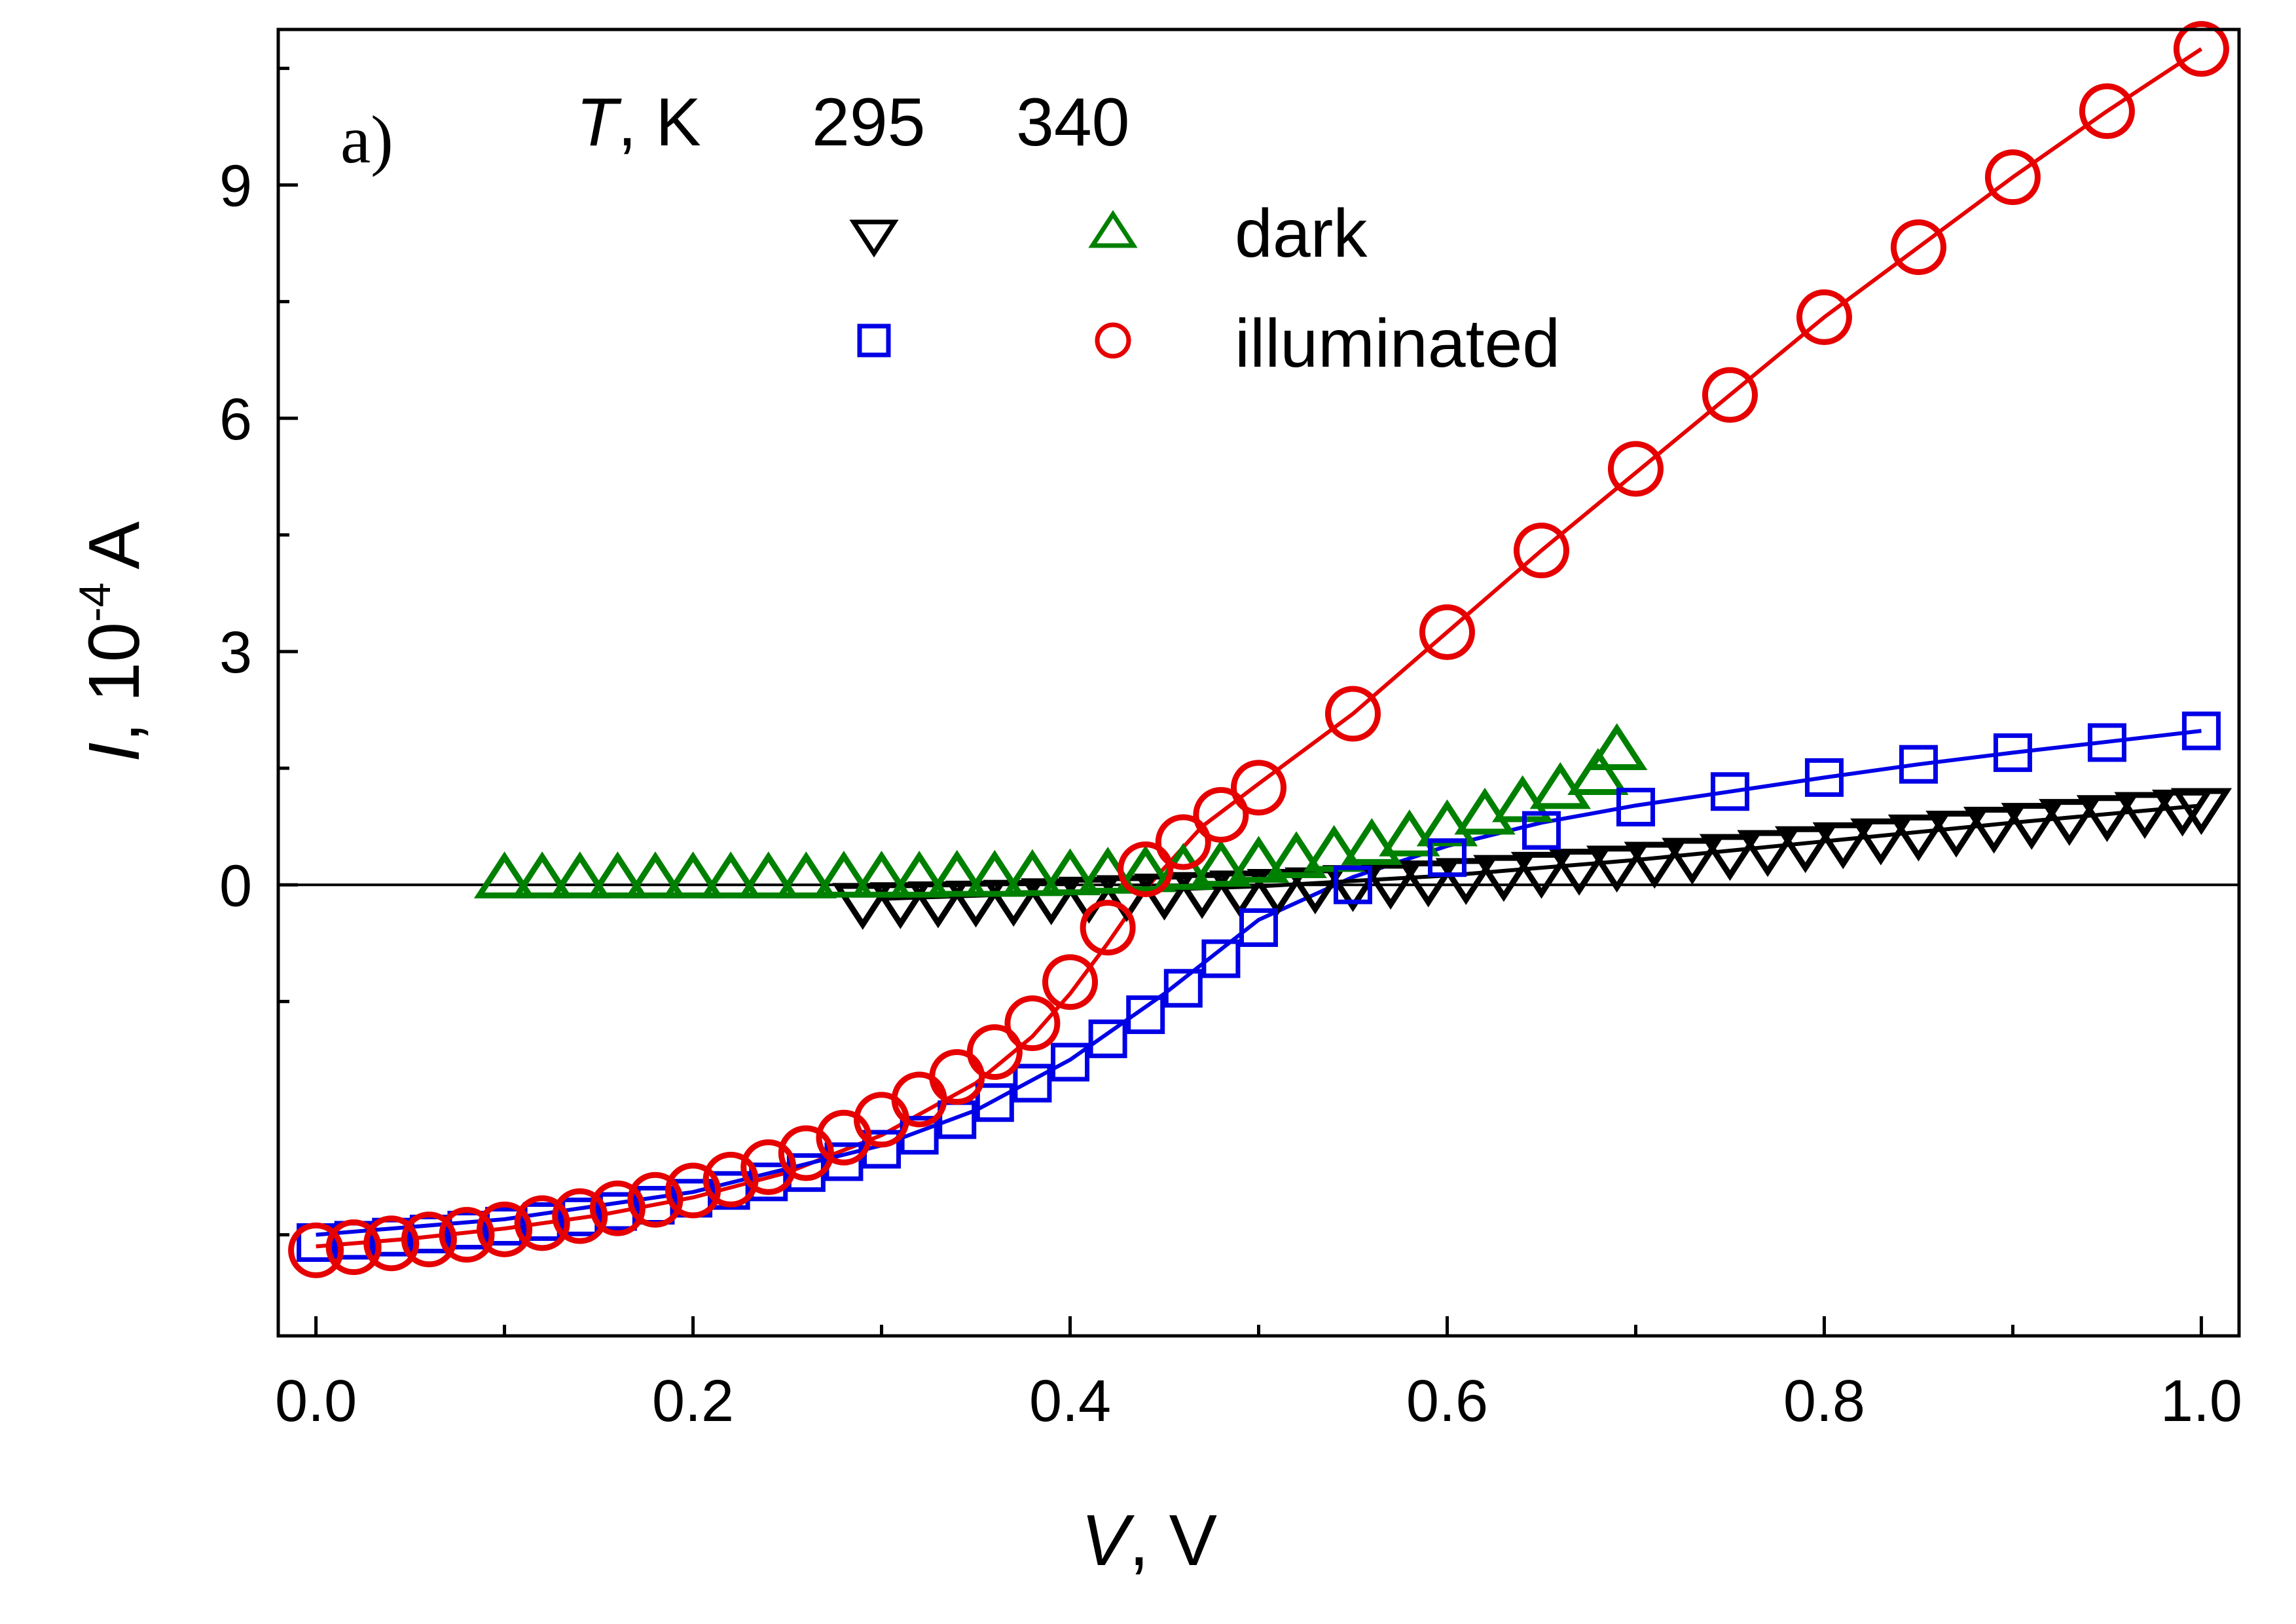  Describe the element at coordinates (235, 186) in the screenshot. I see `y-tick-label: 9` at that location.